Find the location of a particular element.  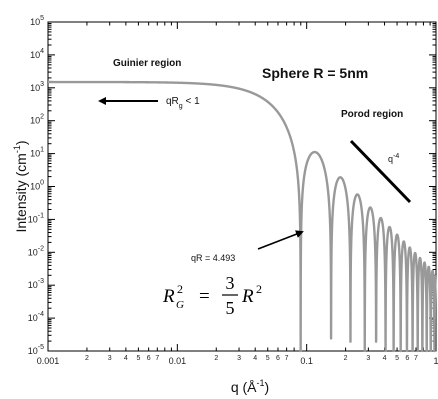

y-tick-label: 10⁰ is located at coordinates (37, 186).